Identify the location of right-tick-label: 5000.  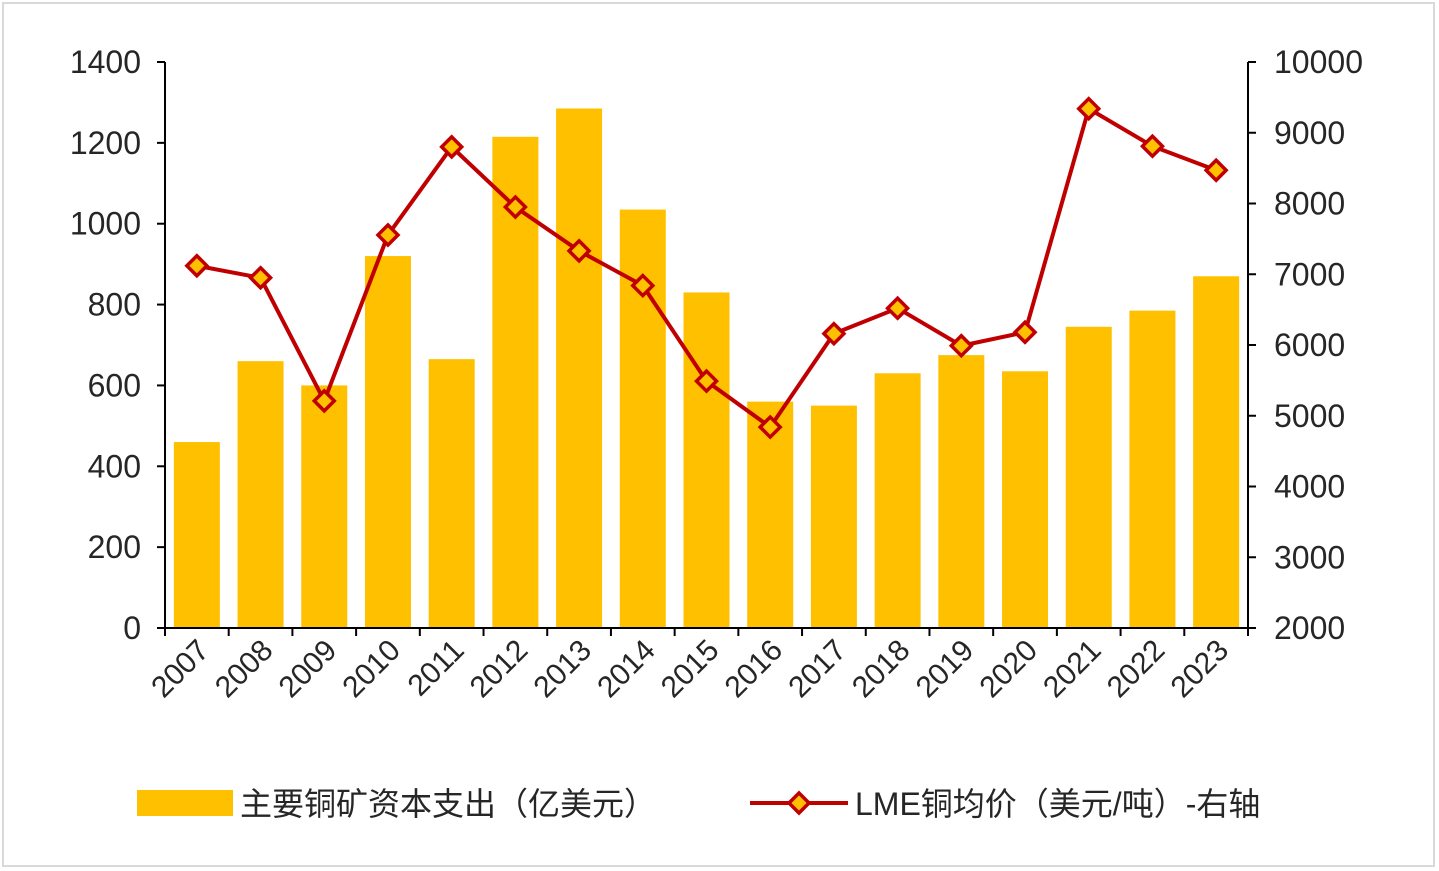
(1309, 416).